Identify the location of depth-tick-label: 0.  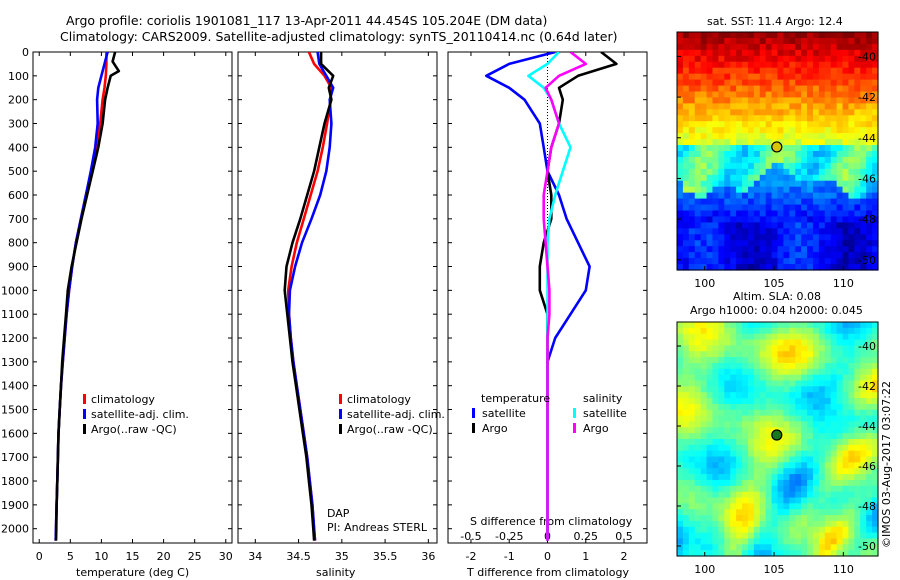
(25, 52).